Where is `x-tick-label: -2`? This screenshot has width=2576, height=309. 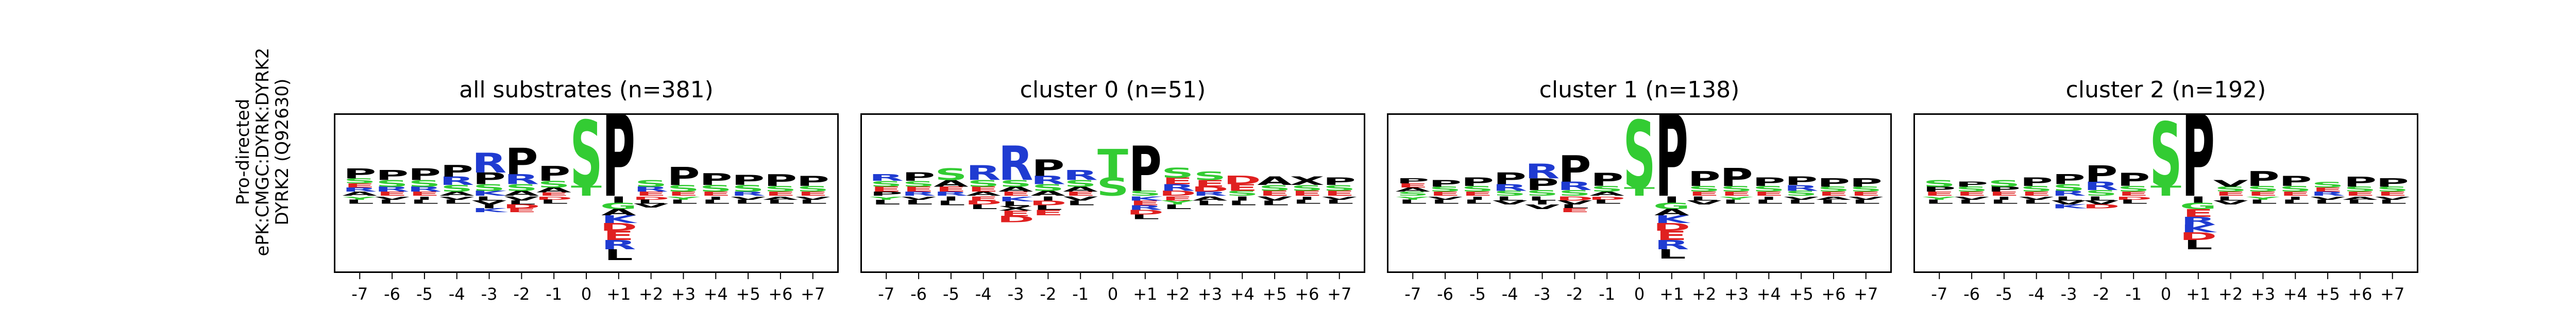
x-tick-label: -2 is located at coordinates (2101, 294).